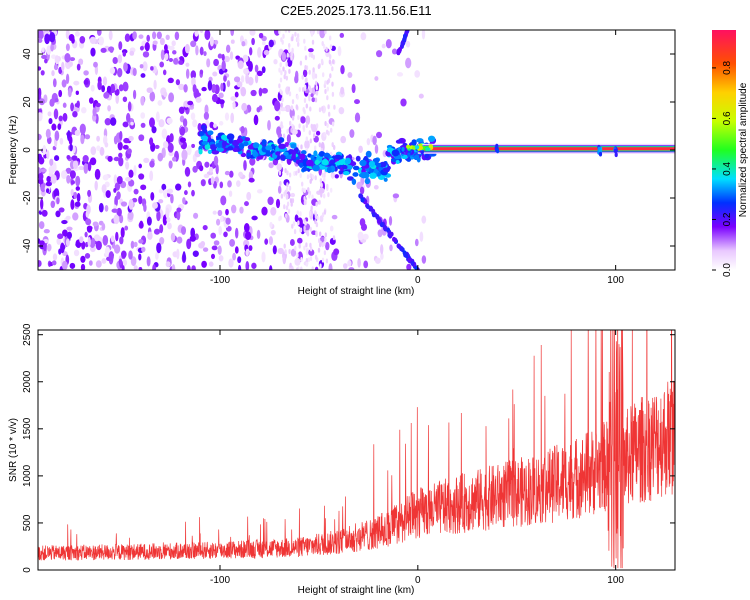 This screenshot has width=750, height=600. What do you see at coordinates (727, 219) in the screenshot?
I see `colorbar-tick-label: 0.2` at bounding box center [727, 219].